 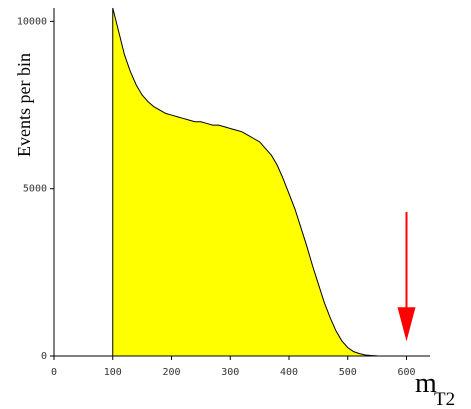 What do you see at coordinates (289, 372) in the screenshot?
I see `x-tick-label: 400` at bounding box center [289, 372].